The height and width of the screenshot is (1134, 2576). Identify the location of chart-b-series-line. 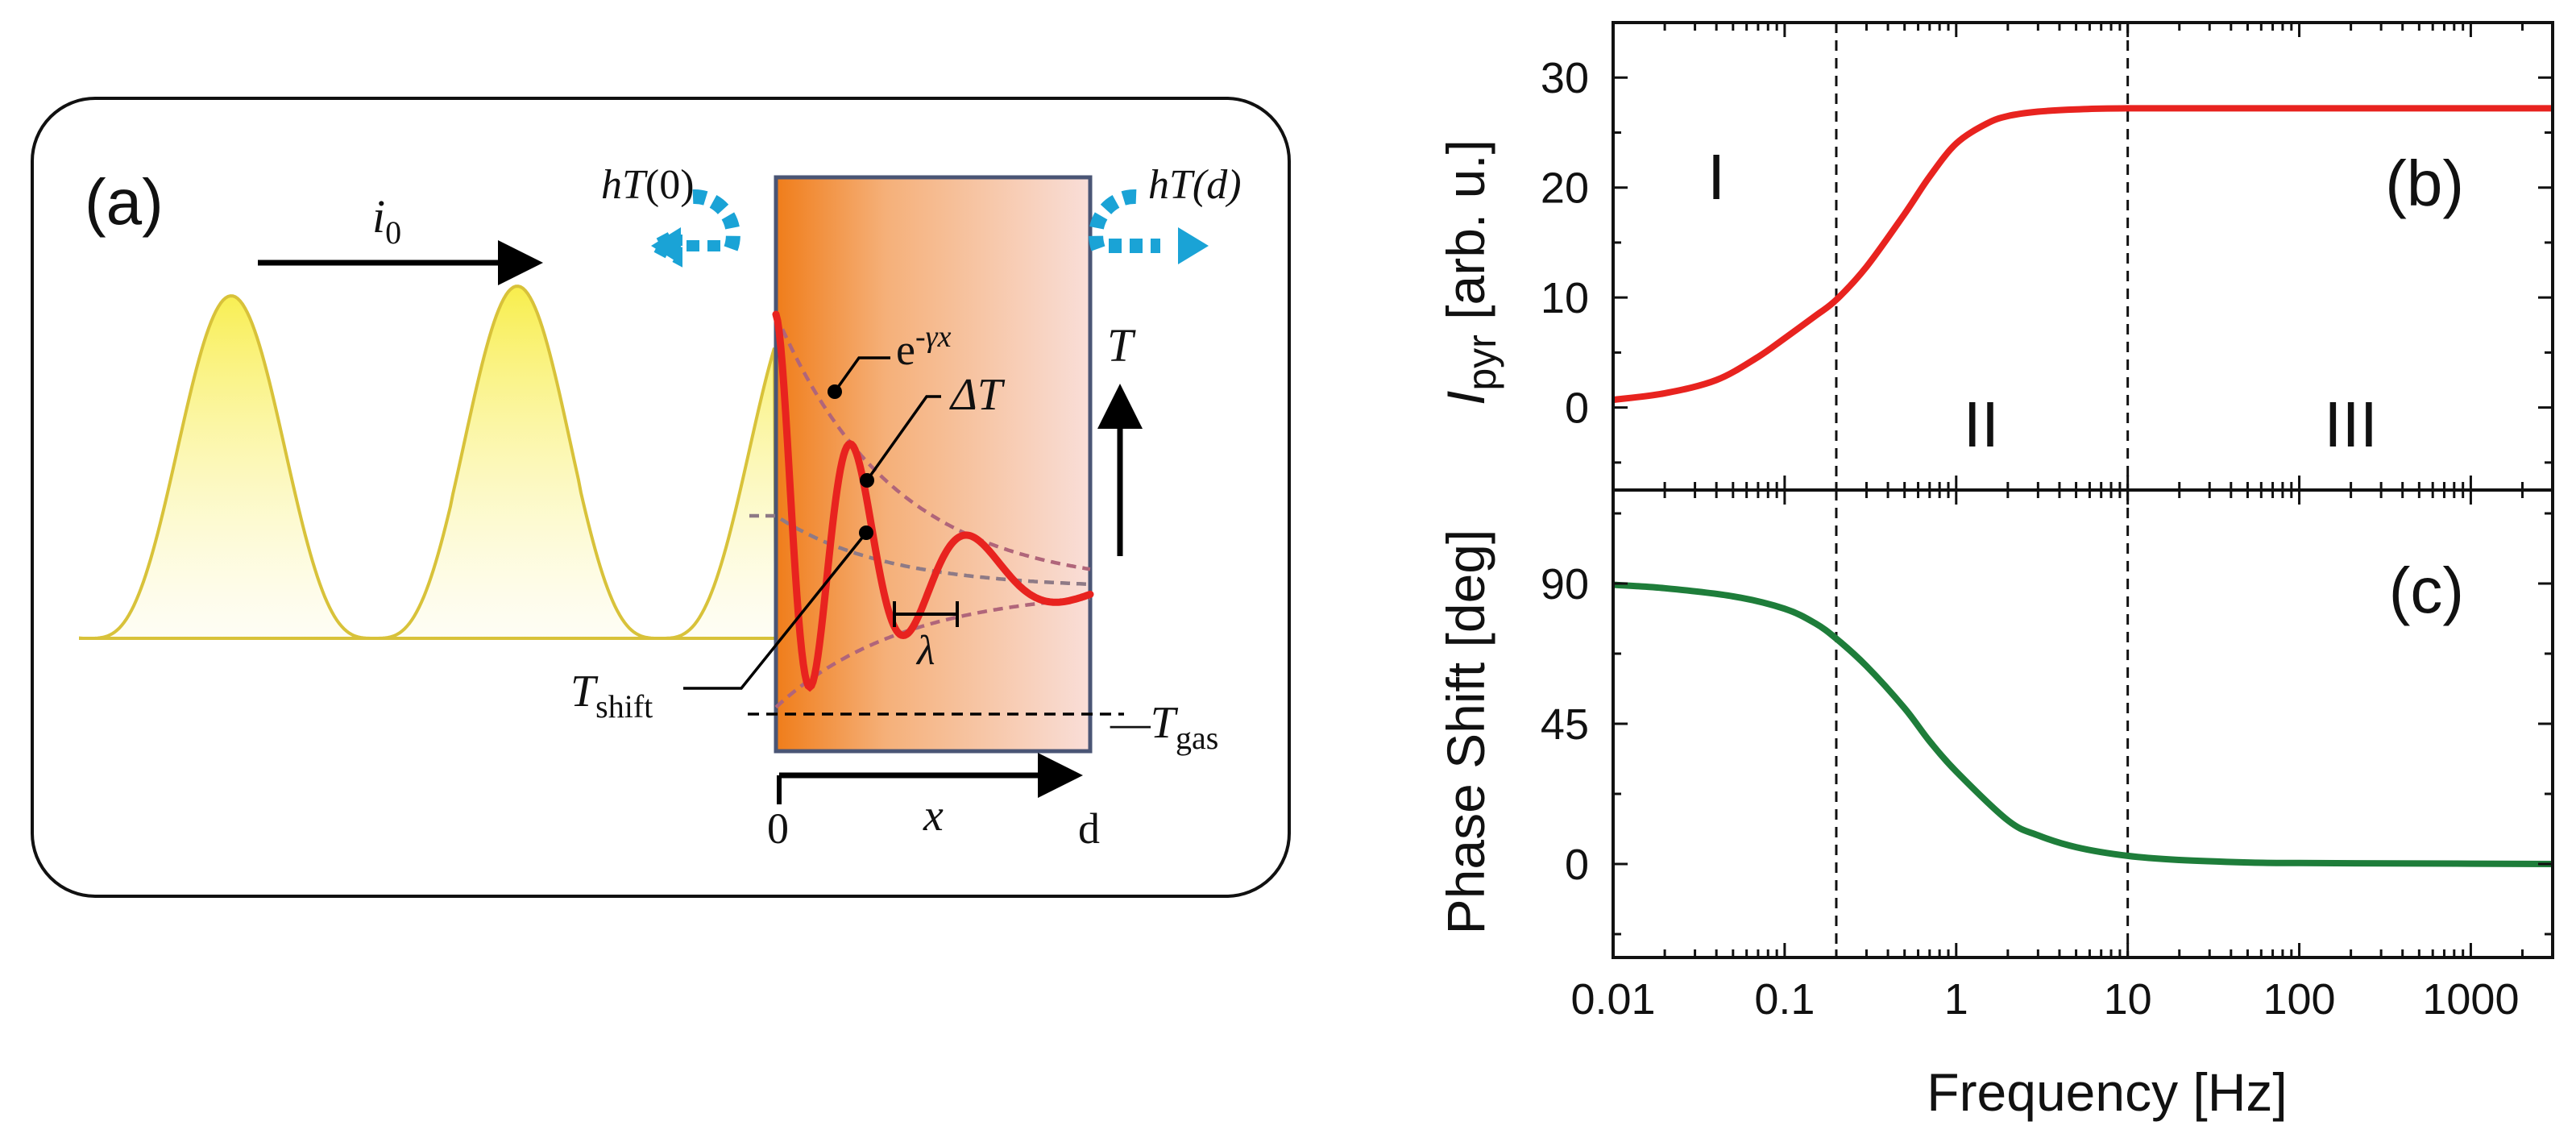
(2082, 254).